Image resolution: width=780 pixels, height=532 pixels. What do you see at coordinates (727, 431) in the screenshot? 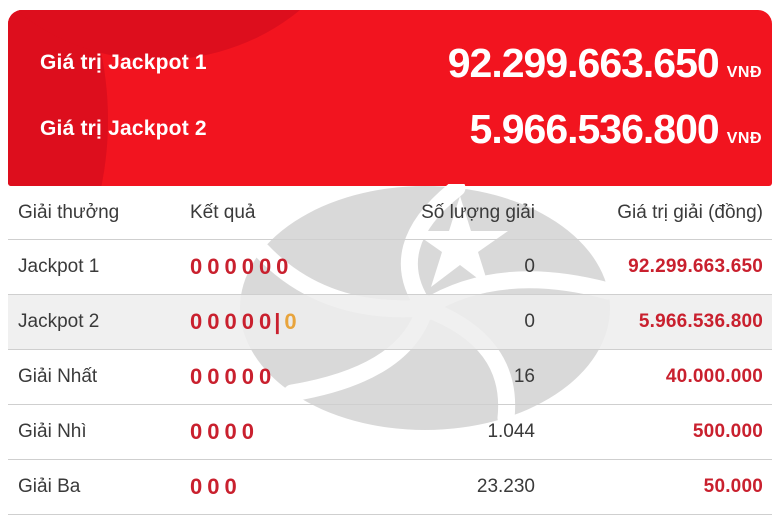
I see `prize-value: 500.000` at bounding box center [727, 431].